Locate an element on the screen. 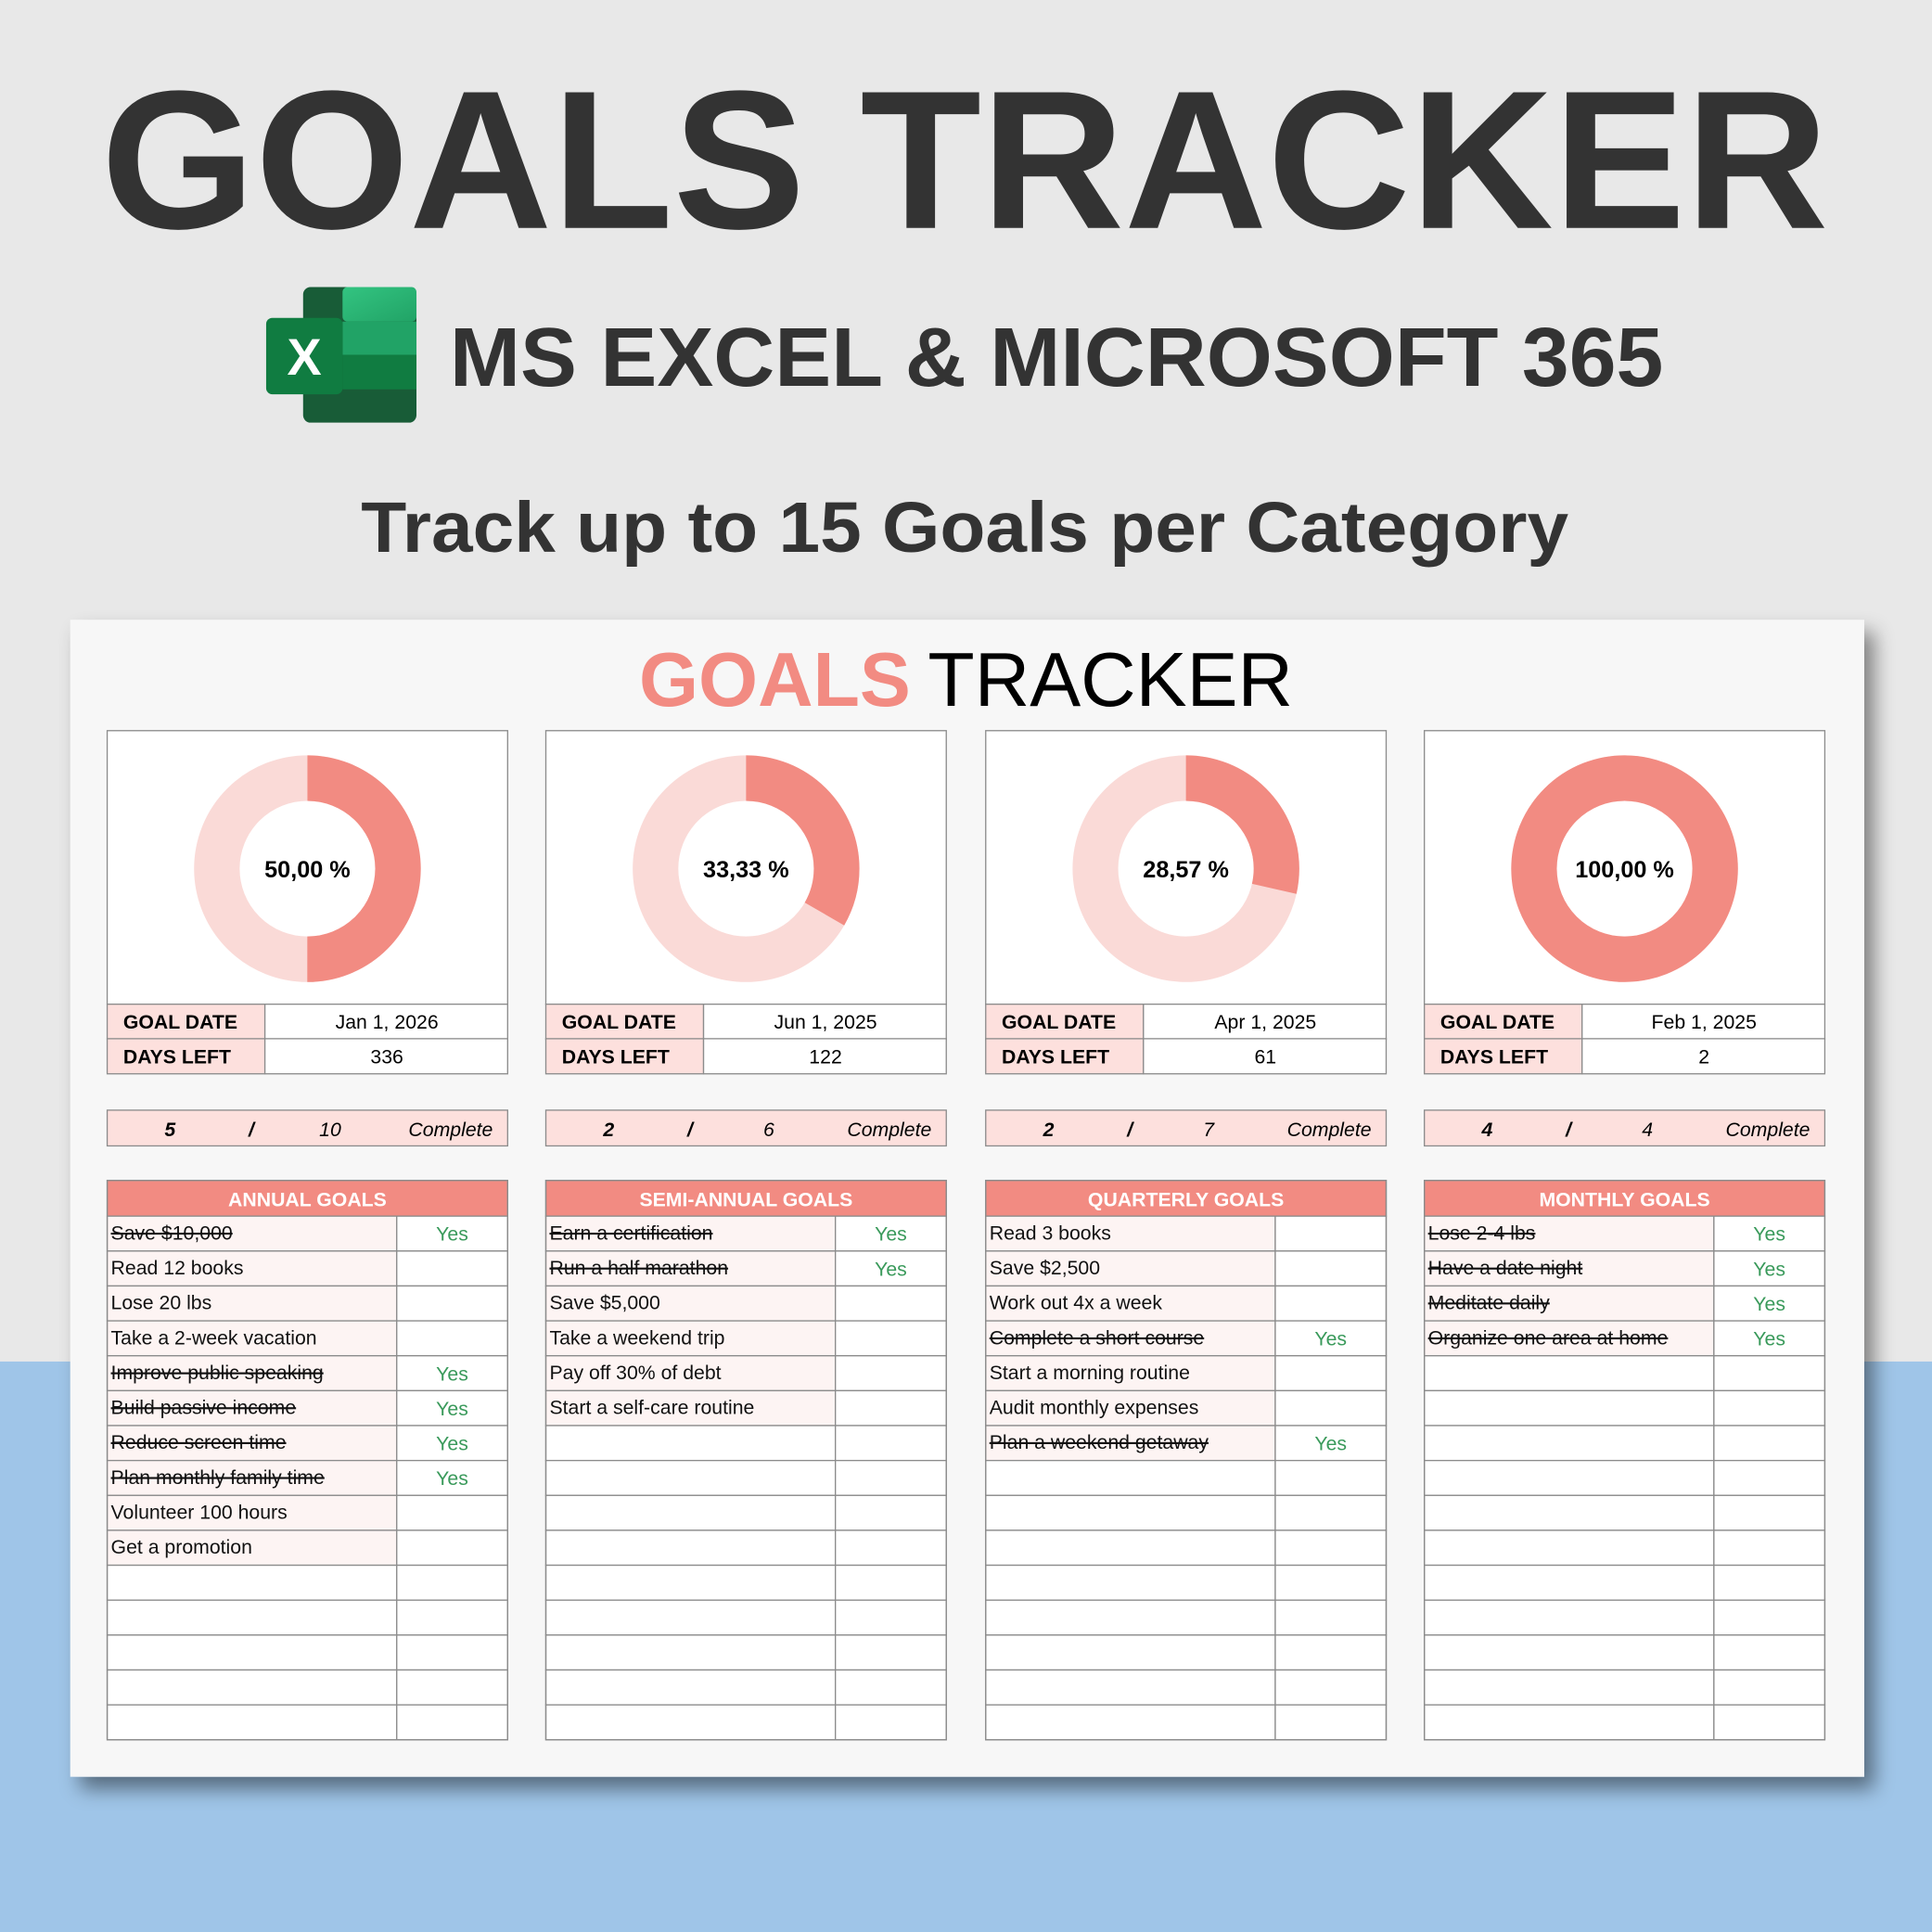  donut-progress is located at coordinates (1624, 868).